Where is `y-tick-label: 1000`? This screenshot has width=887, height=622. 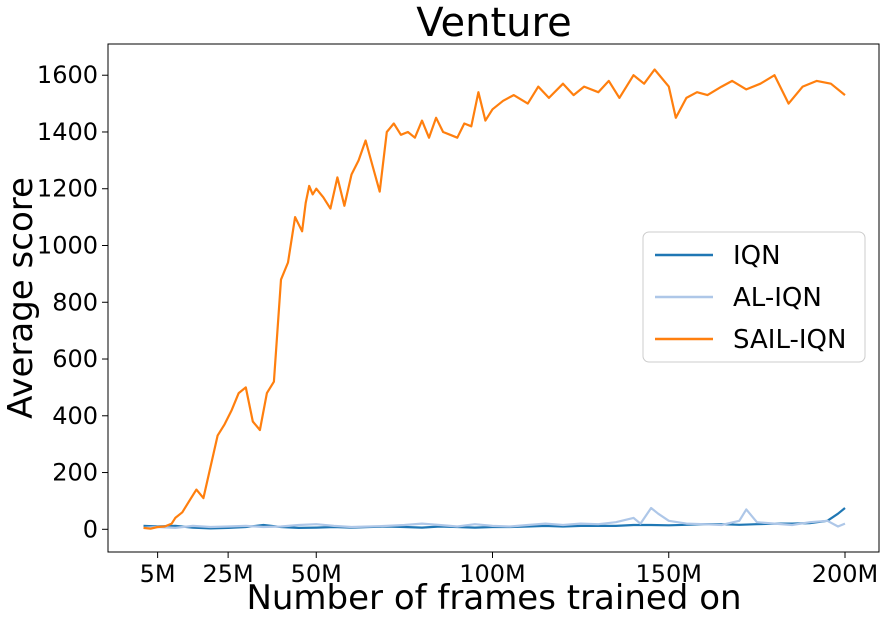
y-tick-label: 1000 is located at coordinates (67, 245).